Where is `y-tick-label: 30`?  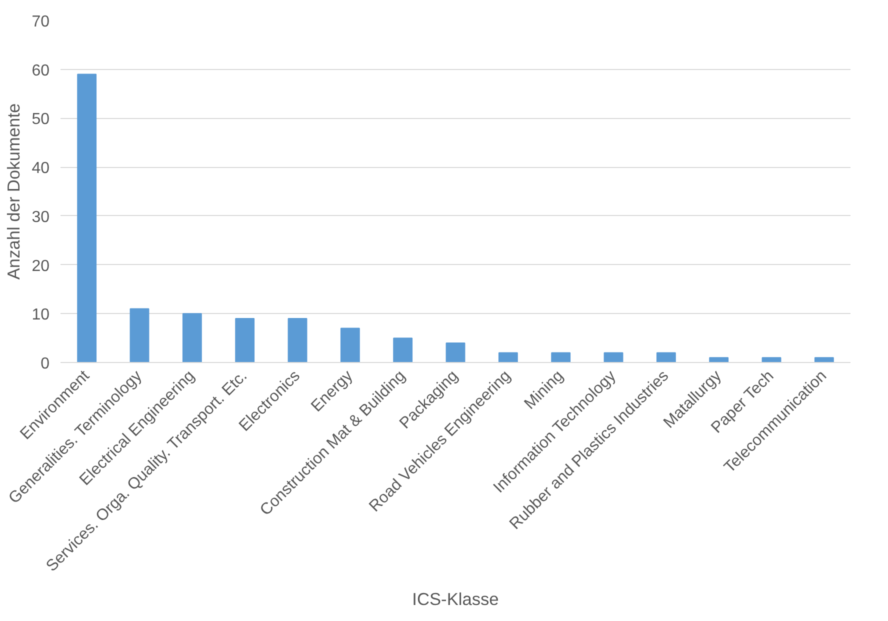
y-tick-label: 30 is located at coordinates (41, 217).